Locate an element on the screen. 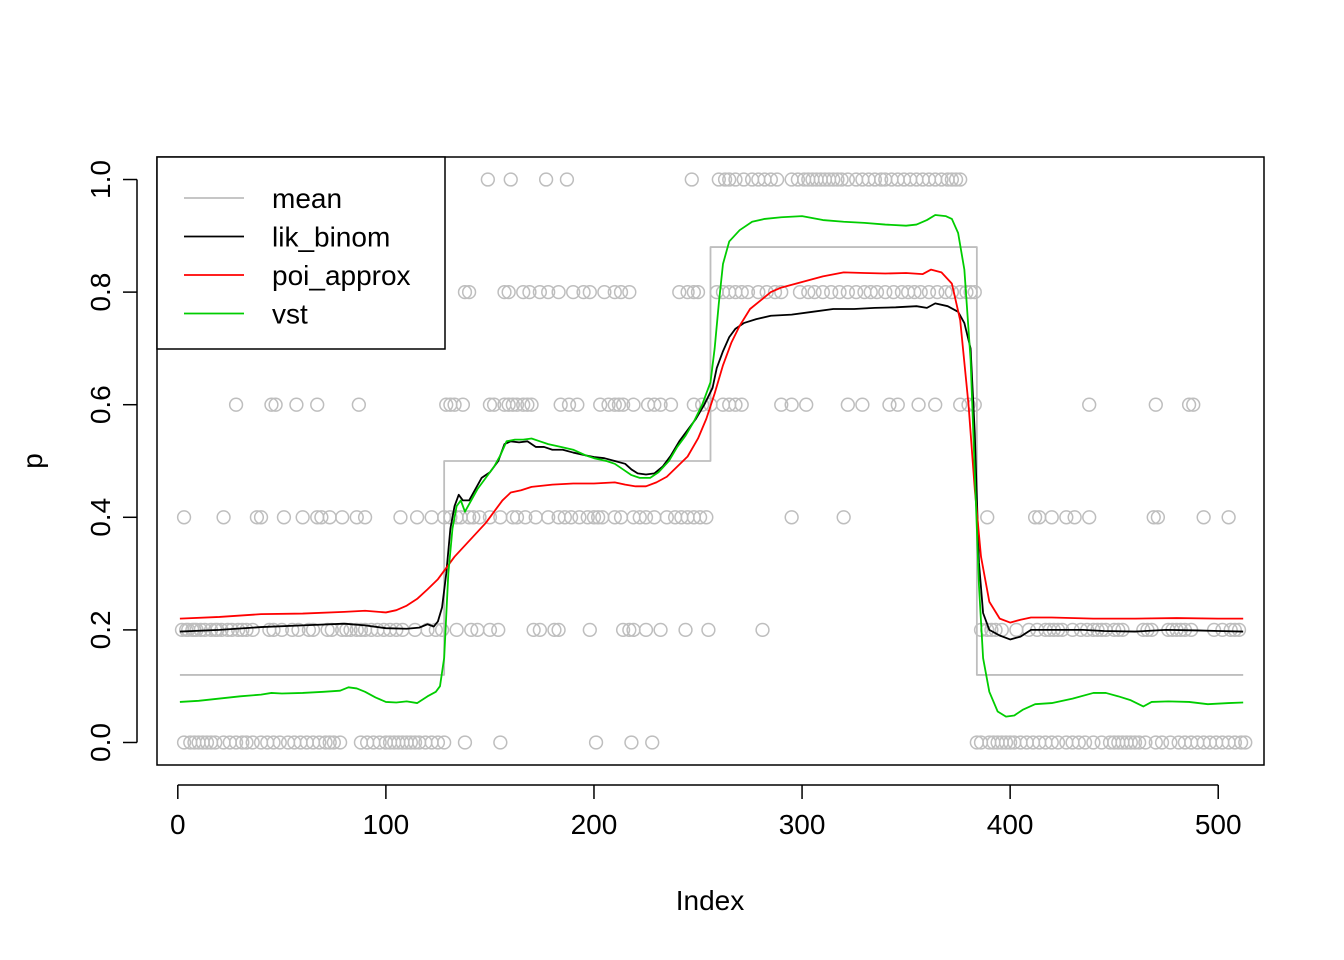 The height and width of the screenshot is (960, 1344). x-tick-label: 100 is located at coordinates (386, 824).